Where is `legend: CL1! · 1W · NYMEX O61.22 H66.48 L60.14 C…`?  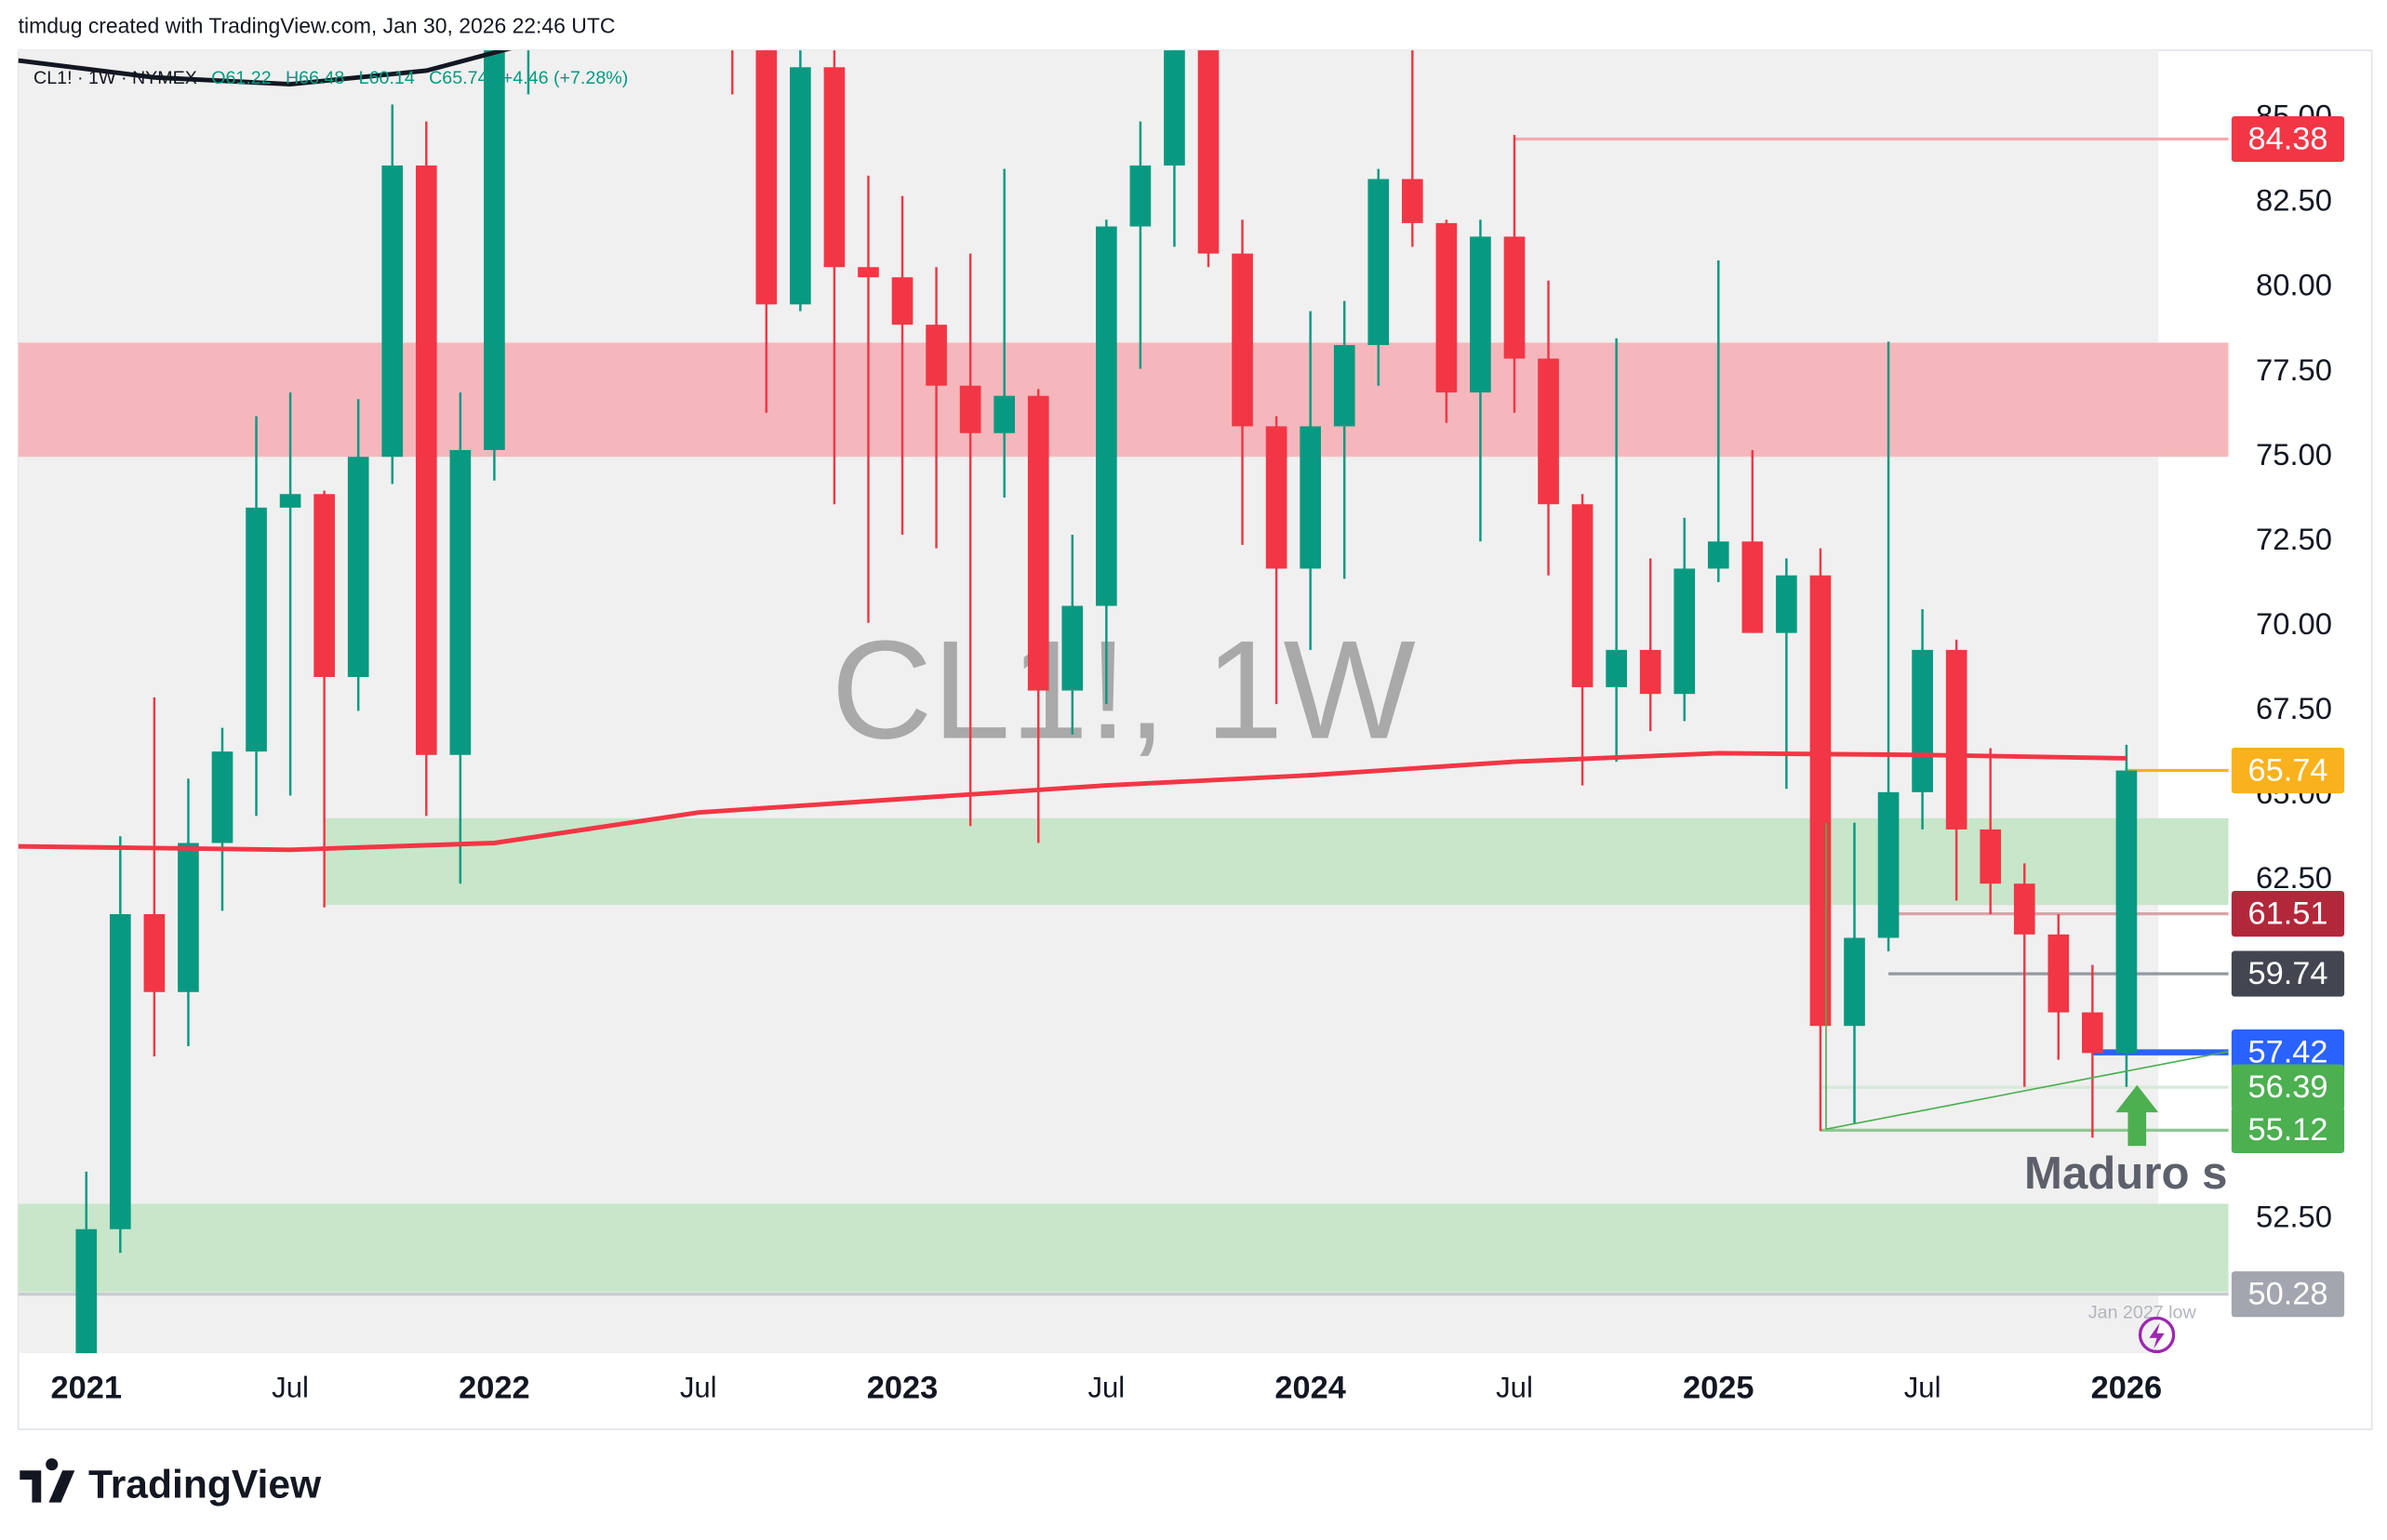
legend: CL1! · 1W · NYMEX O61.22 H66.48 L60.14 C… is located at coordinates (330, 78).